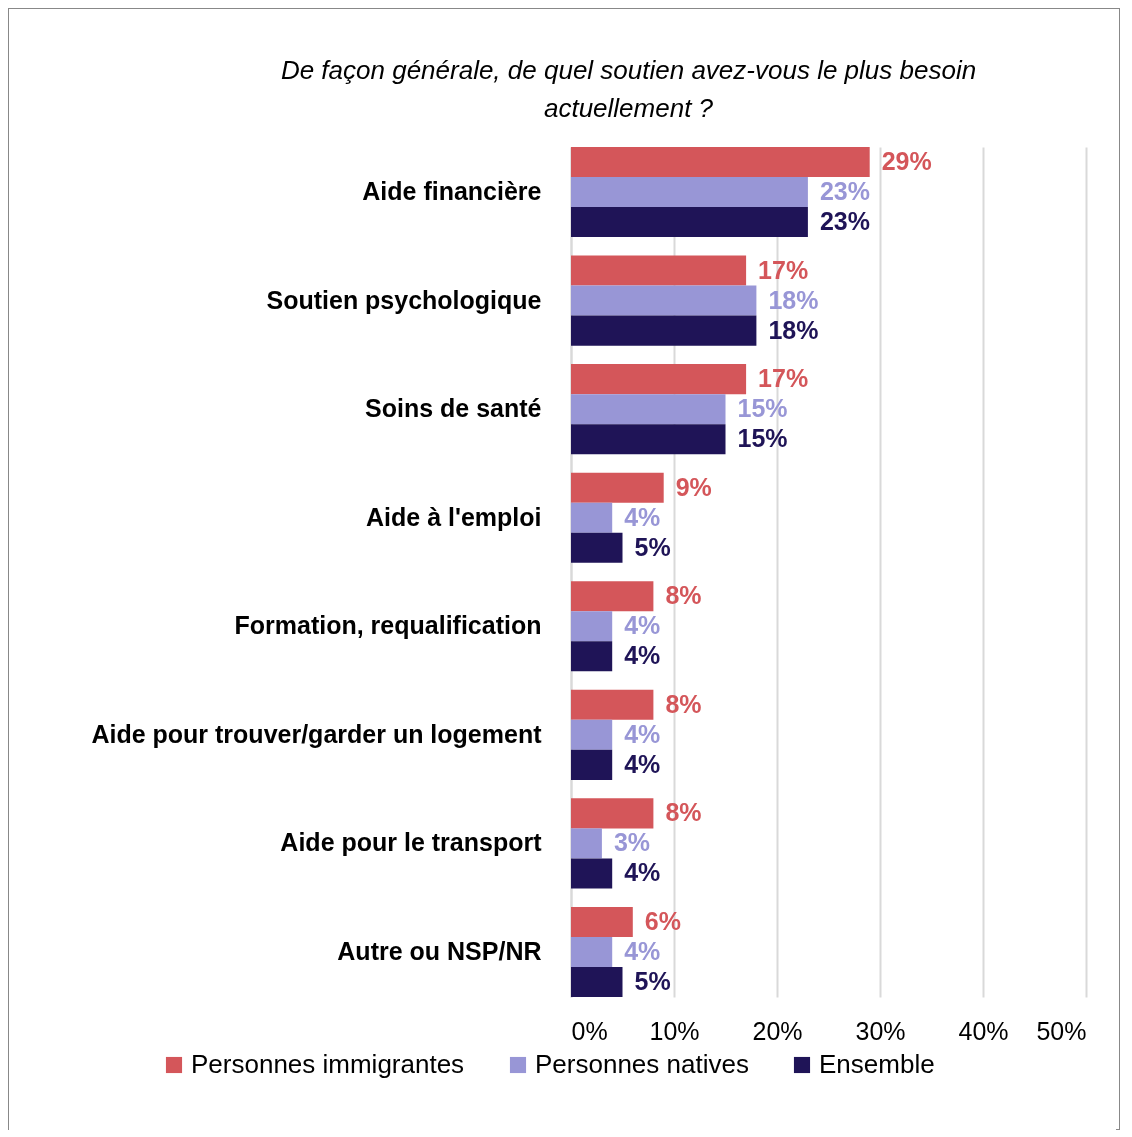  Describe the element at coordinates (880, 1030) in the screenshot. I see `x-tick-label: 30%` at that location.